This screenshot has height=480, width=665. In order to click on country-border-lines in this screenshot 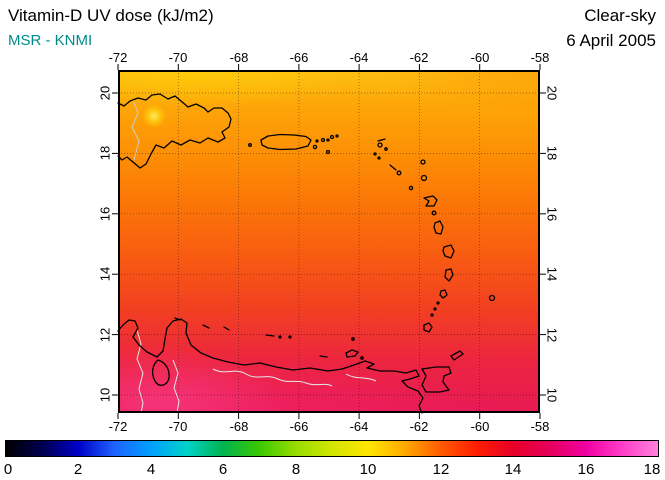, I will do `click(256, 371)`.